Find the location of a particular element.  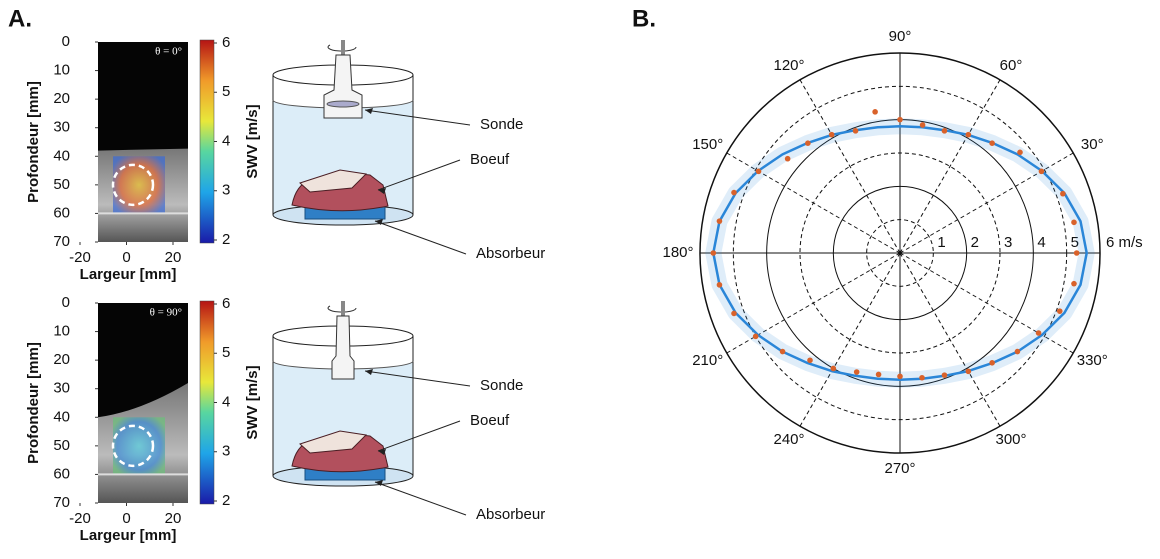

colorbar-tick-label: 4 is located at coordinates (226, 401).